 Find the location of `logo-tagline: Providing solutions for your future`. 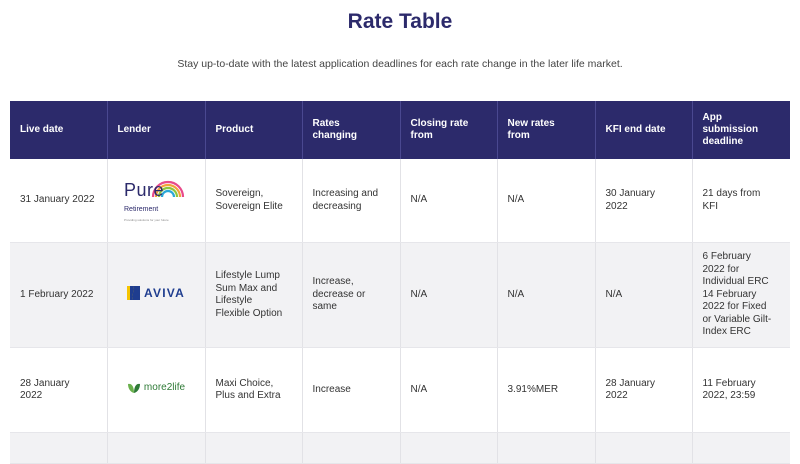

logo-tagline: Providing solutions for your future is located at coordinates (146, 220).